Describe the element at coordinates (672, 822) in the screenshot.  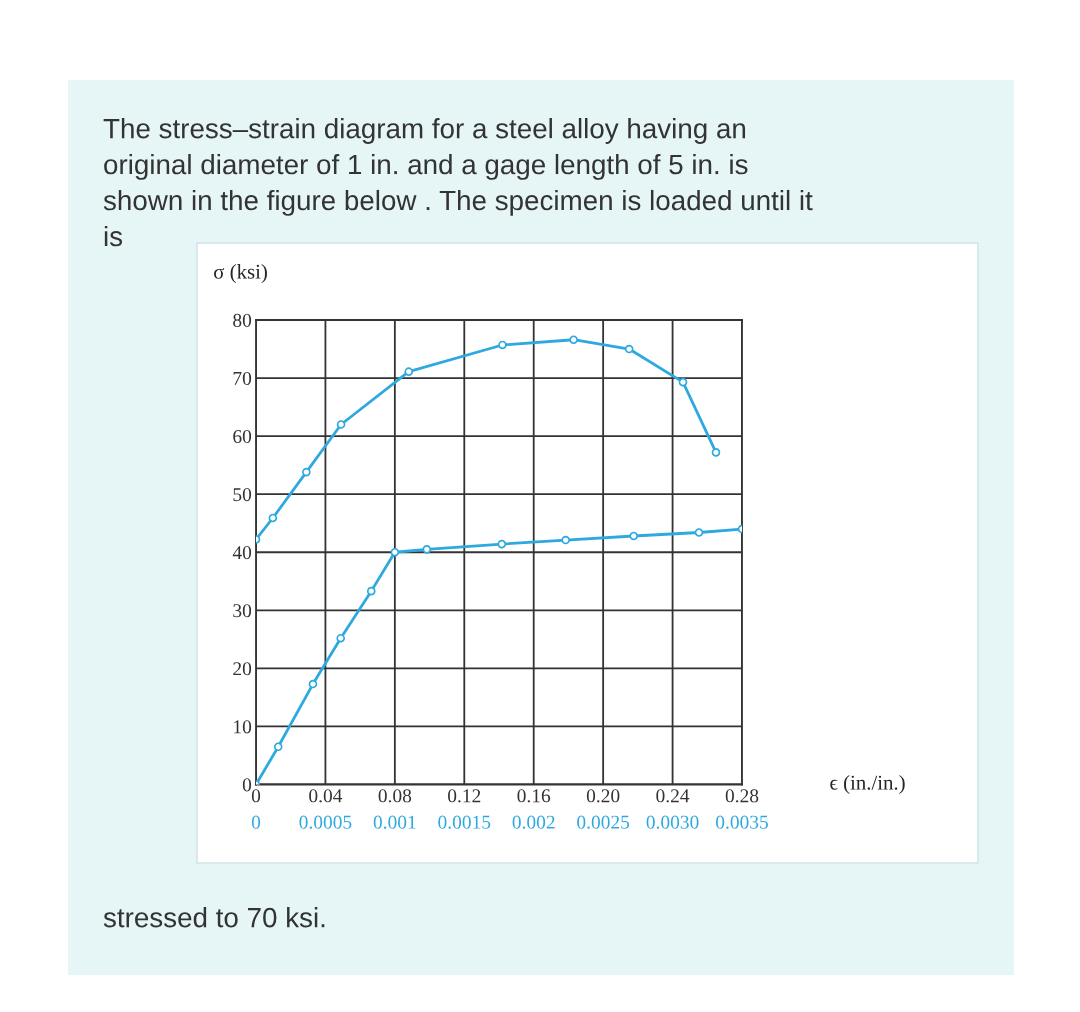
I see `x2-tick-label: 0.0030` at that location.